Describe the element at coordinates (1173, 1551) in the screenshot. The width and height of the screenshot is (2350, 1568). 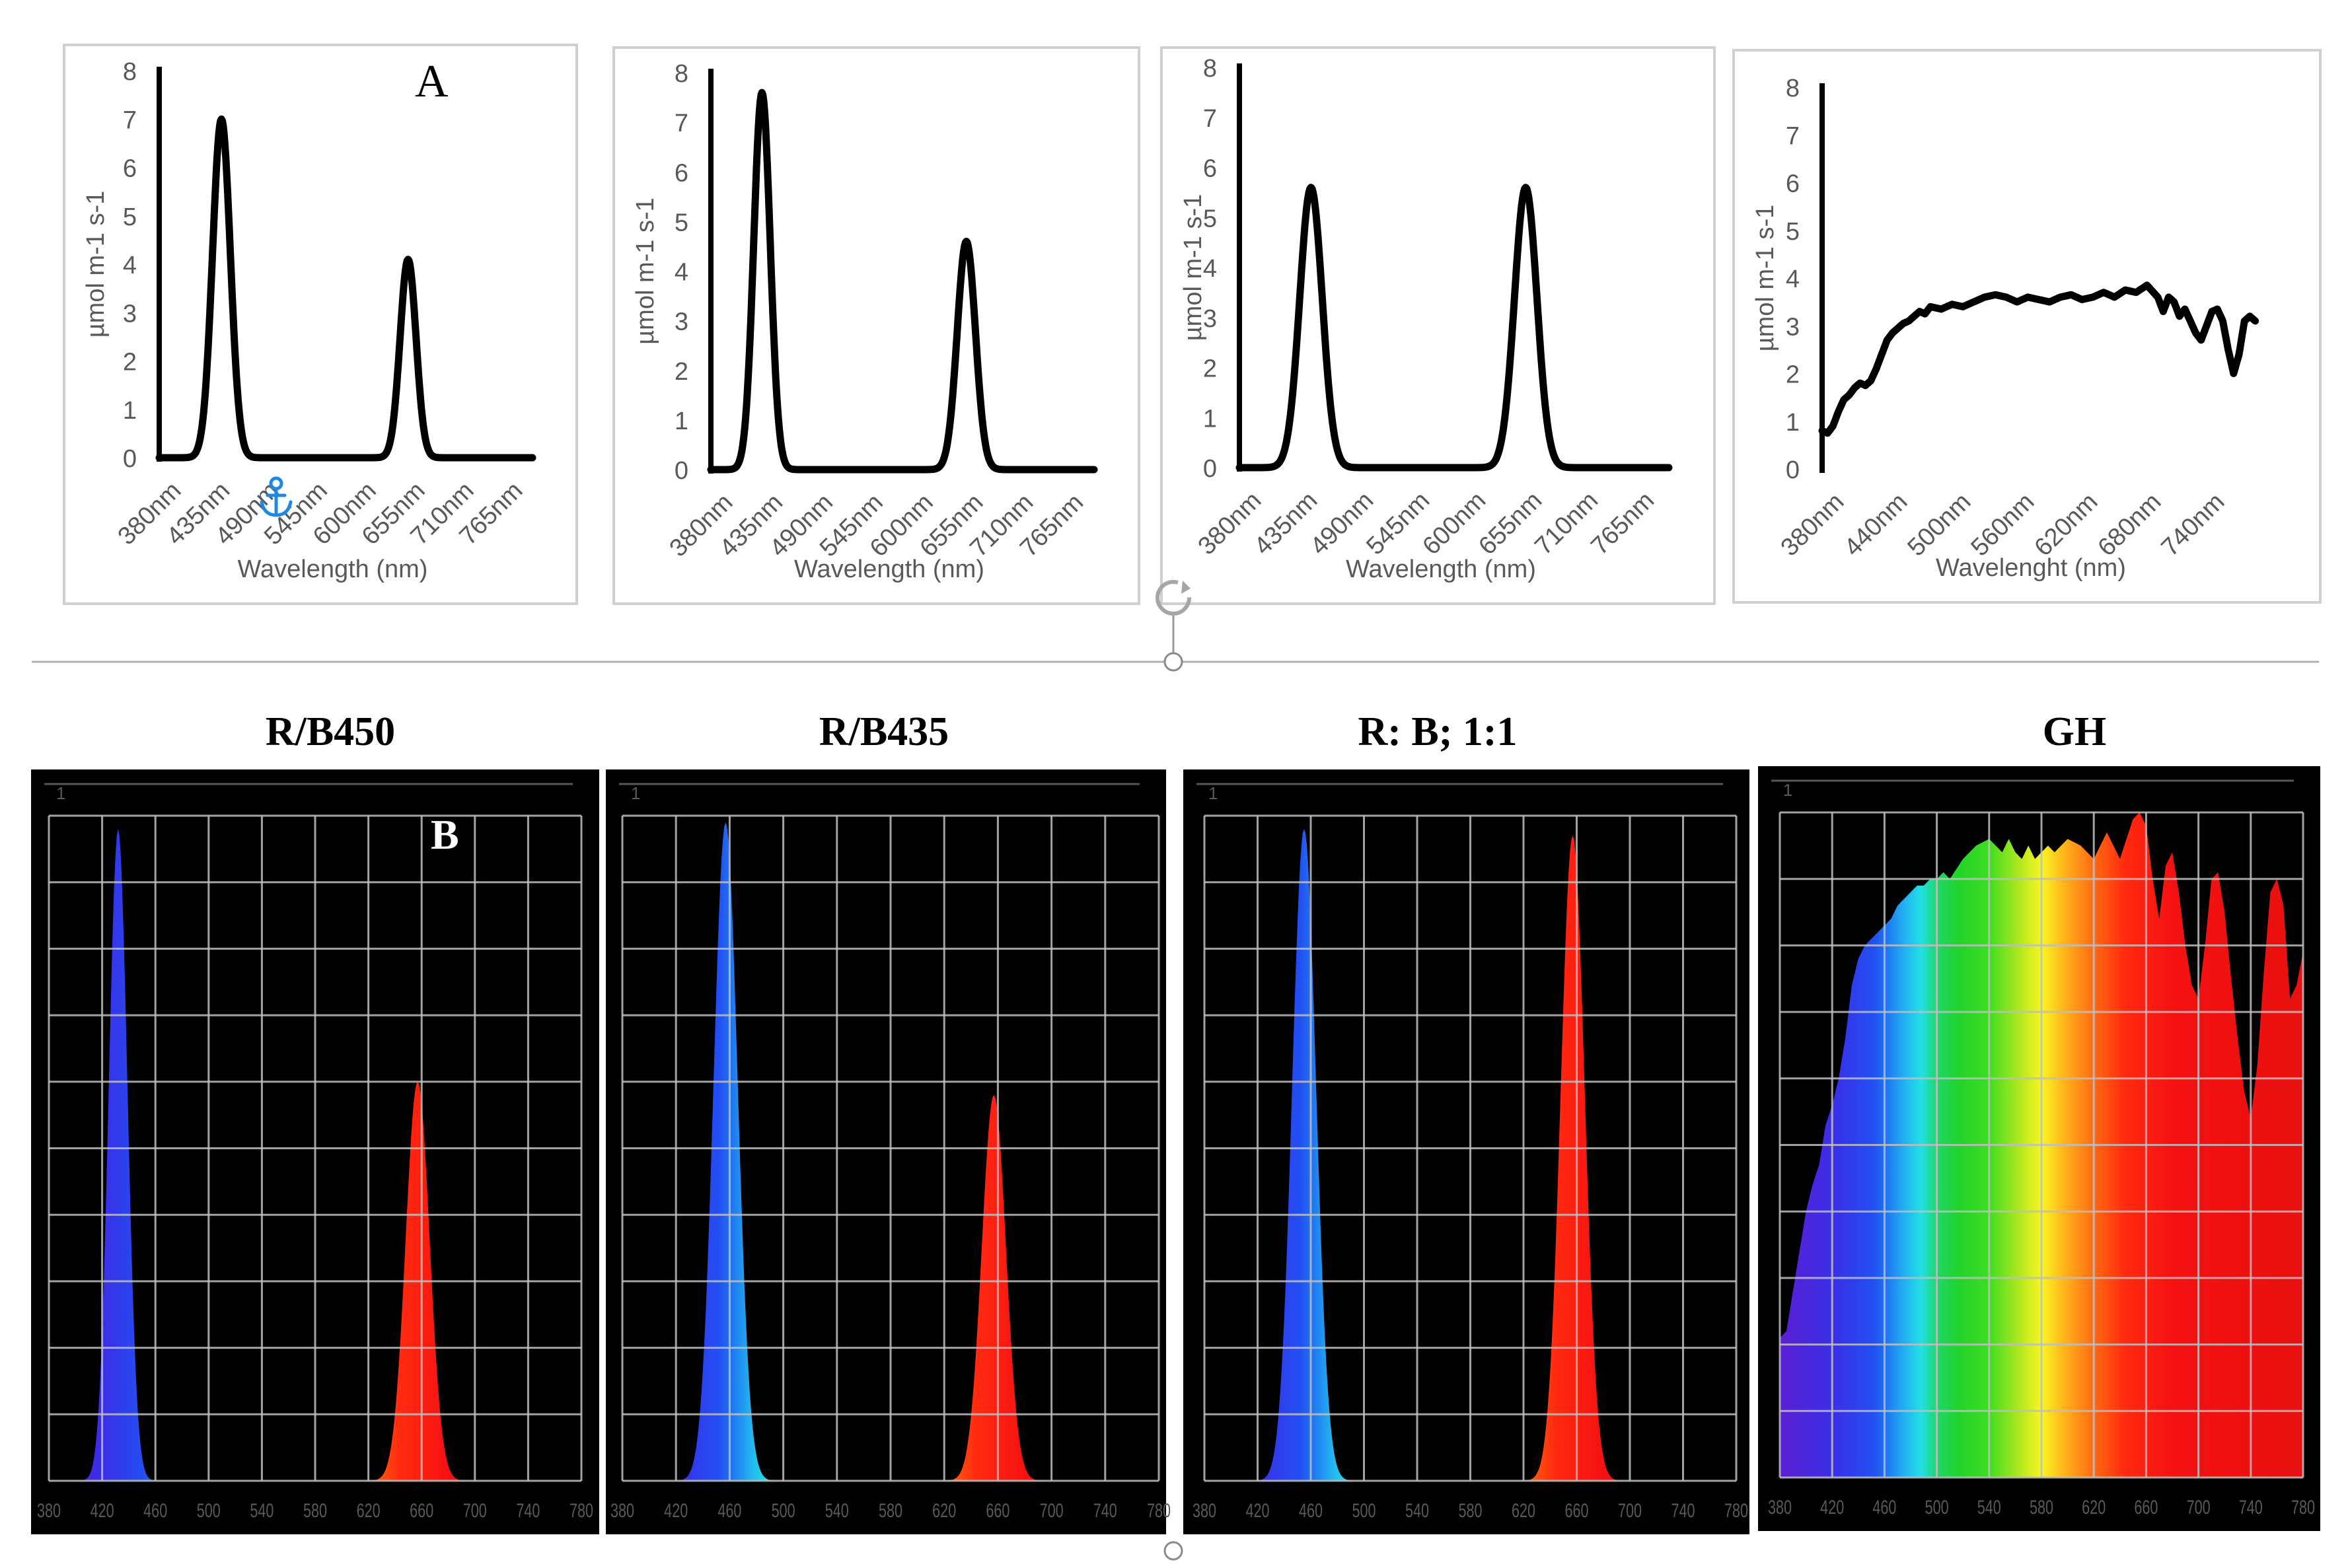
I see `bottom-handle` at that location.